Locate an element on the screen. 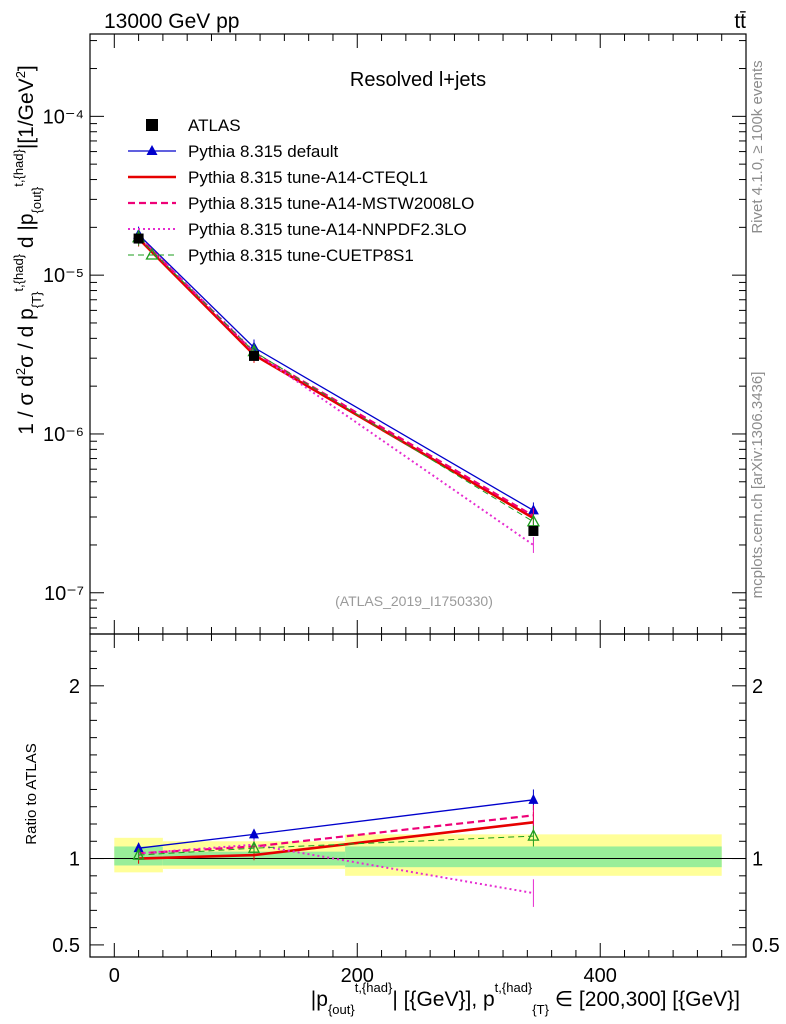 The image size is (786, 1024). legend-item-pythia-8-315-default: Pythia 8.315 default is located at coordinates (233, 151).